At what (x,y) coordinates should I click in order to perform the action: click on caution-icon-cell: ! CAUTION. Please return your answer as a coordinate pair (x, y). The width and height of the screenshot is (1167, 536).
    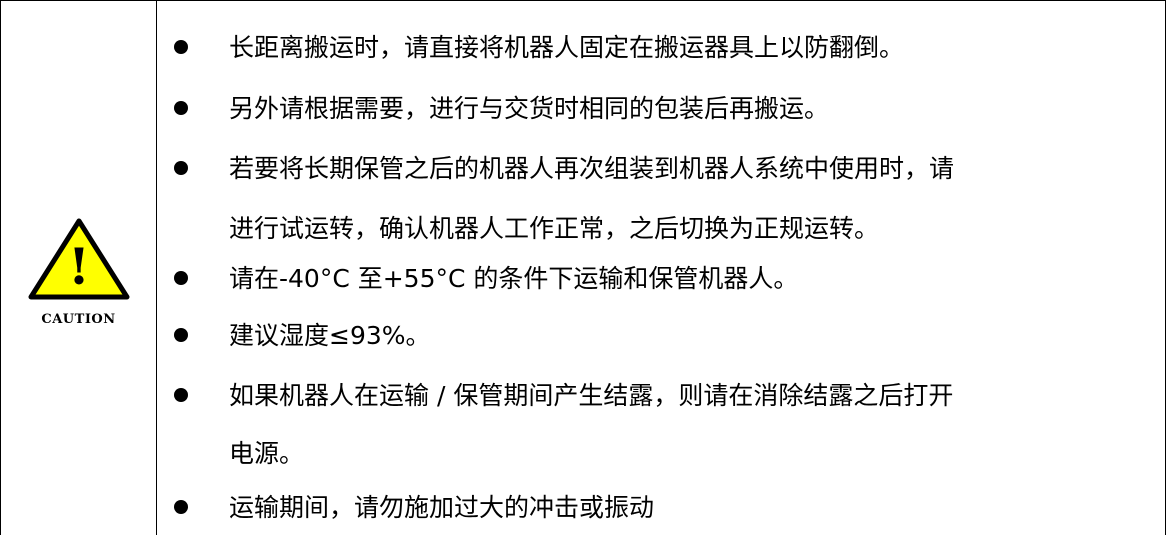
    Looking at the image, I should click on (79, 268).